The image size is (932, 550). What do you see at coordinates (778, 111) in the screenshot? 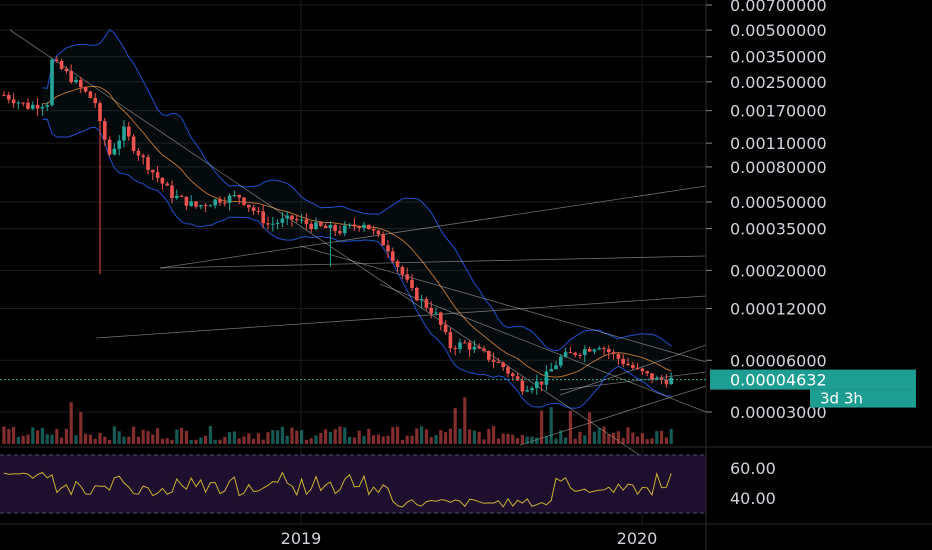
I see `price-tick-label: 0.00170000` at bounding box center [778, 111].